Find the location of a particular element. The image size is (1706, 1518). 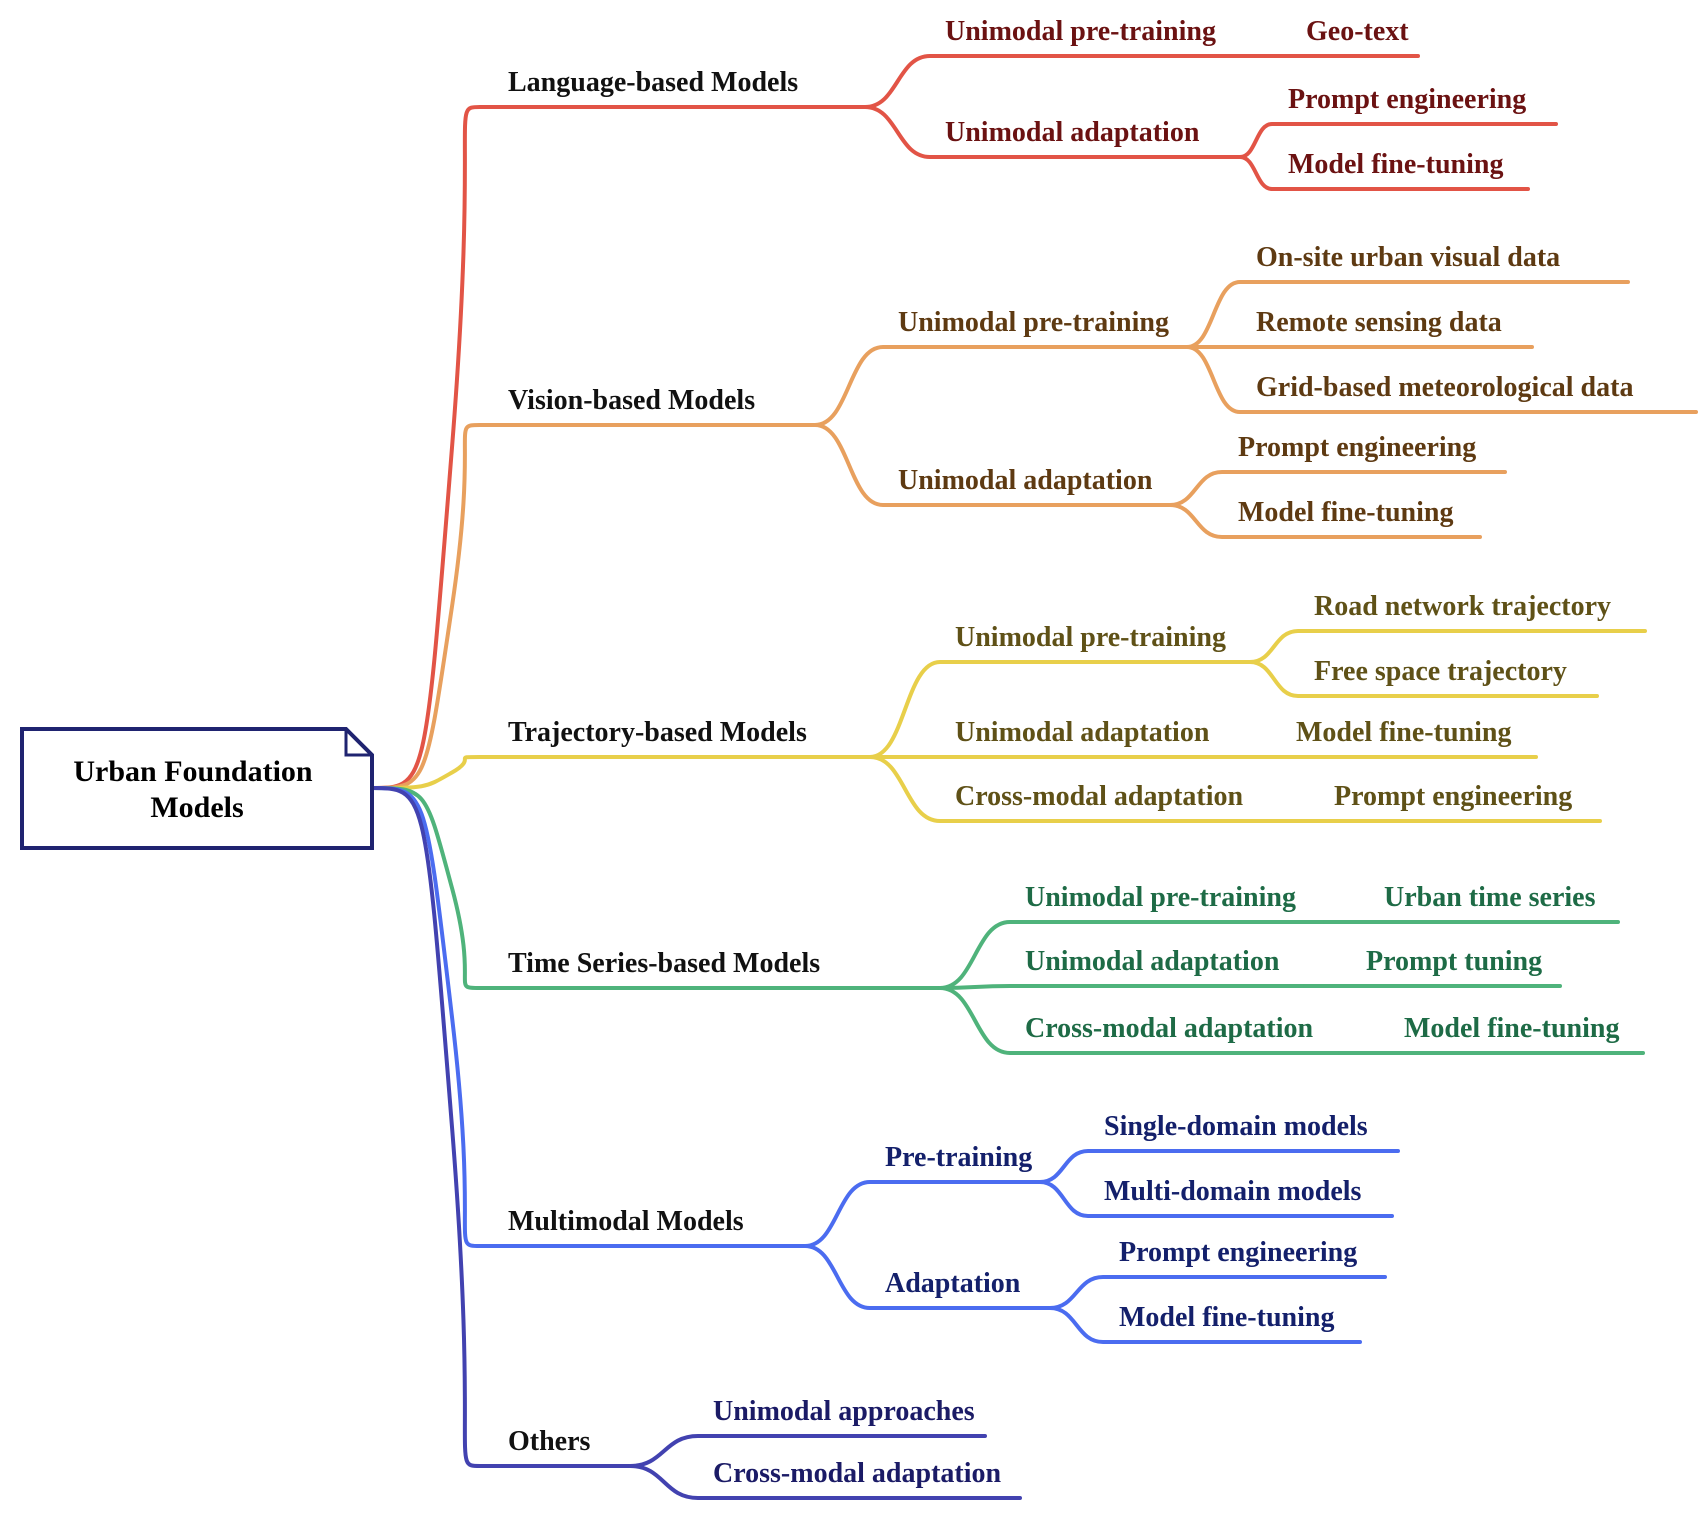

leaf-label-vision-based-models-unimodal-pre-training-on-site-urban-visual-data: On-site urban visual data is located at coordinates (1408, 257).